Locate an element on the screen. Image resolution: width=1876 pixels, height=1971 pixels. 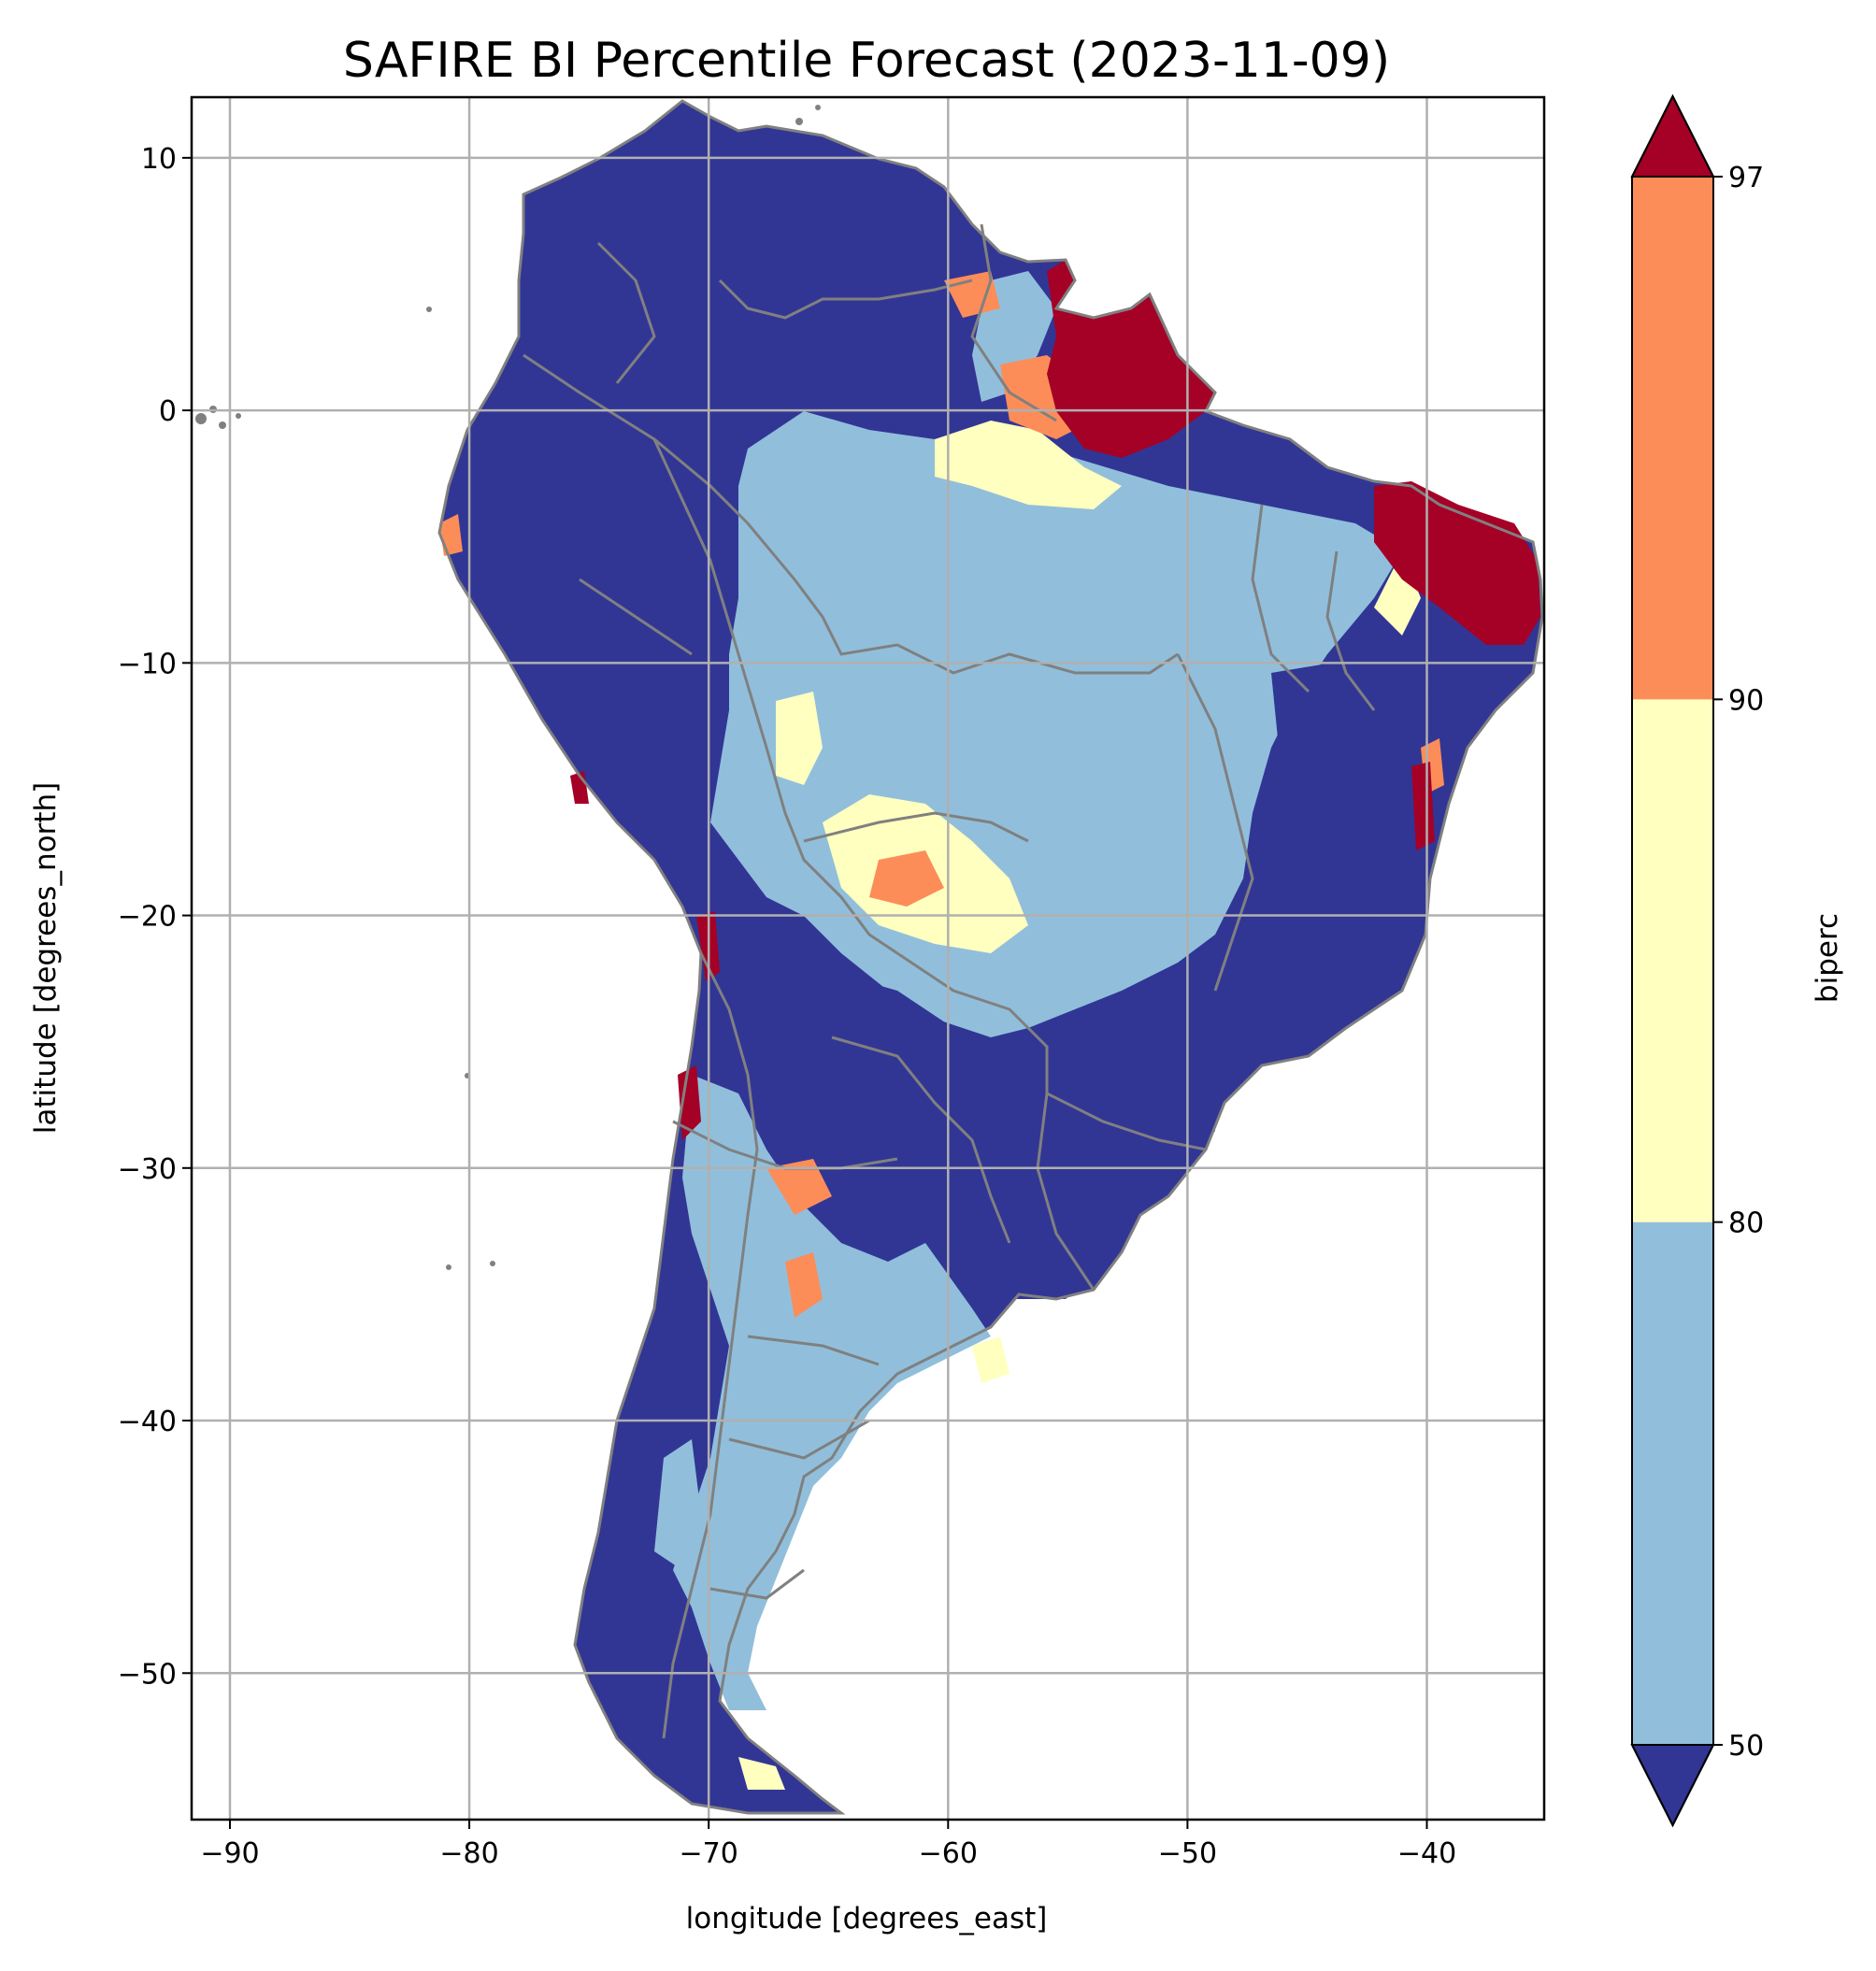
x-axis: −90 −80 −70 −60 −50 −40 is located at coordinates (828, 1845).